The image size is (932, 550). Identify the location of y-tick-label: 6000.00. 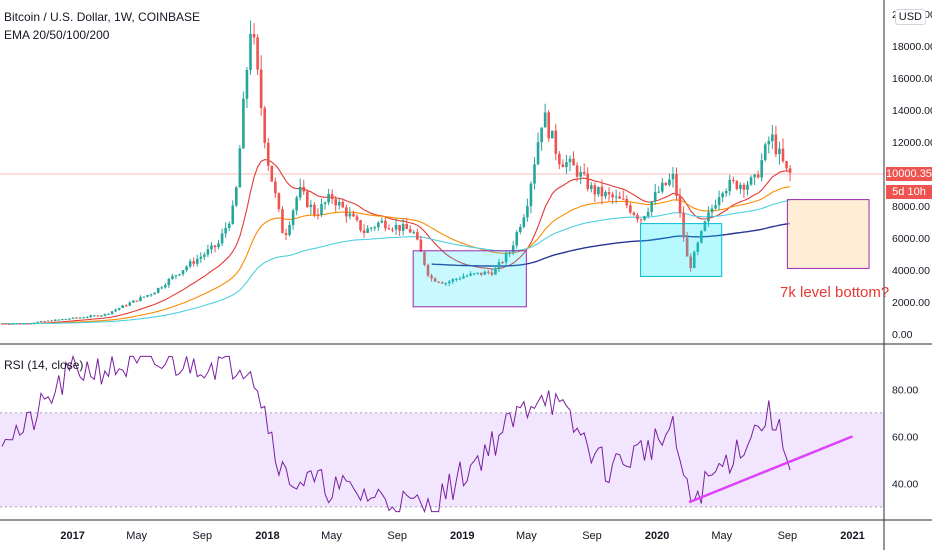
(911, 239).